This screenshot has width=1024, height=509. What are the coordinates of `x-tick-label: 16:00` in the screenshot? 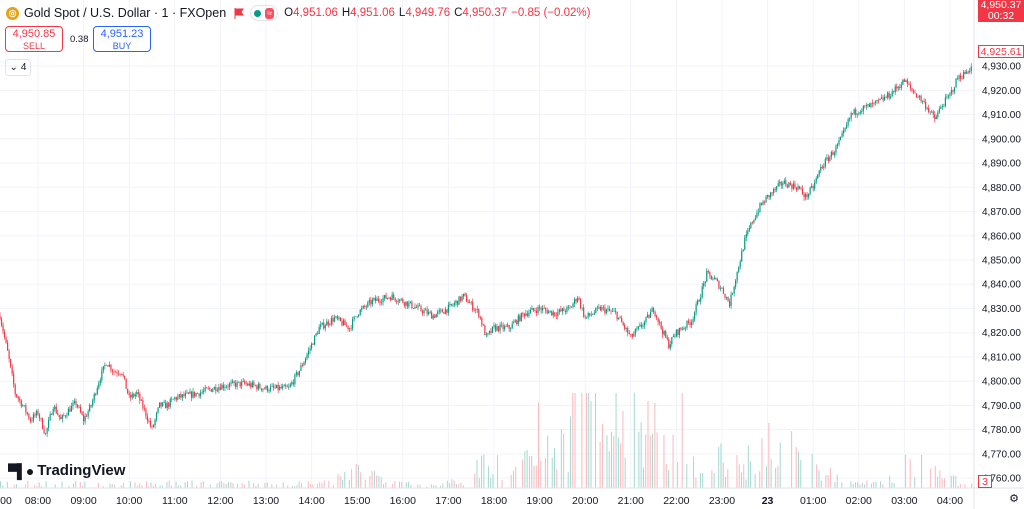 It's located at (403, 501).